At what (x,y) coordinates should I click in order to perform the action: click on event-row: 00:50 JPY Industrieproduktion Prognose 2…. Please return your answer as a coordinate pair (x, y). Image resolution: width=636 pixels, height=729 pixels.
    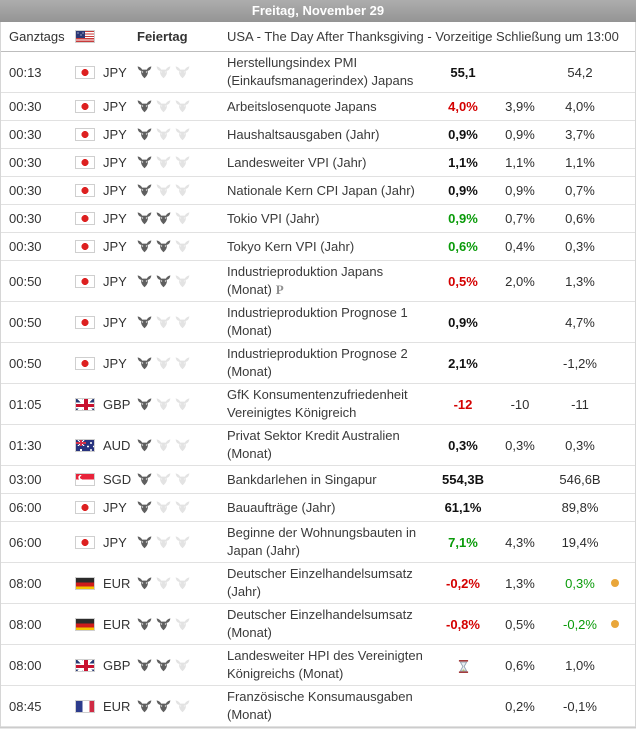
    Looking at the image, I should click on (318, 363).